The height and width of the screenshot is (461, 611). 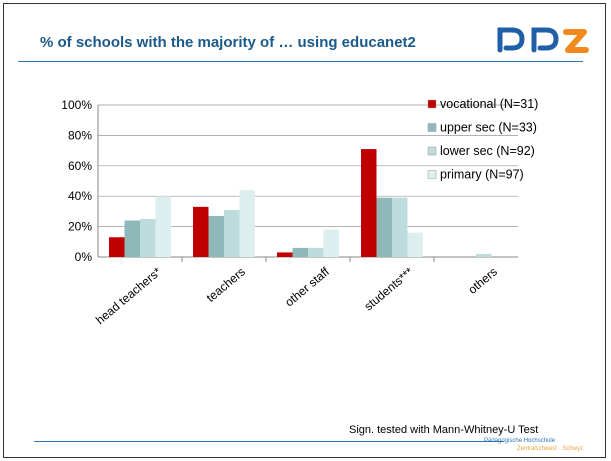 I want to click on x-tick-label: students***, so click(x=388, y=288).